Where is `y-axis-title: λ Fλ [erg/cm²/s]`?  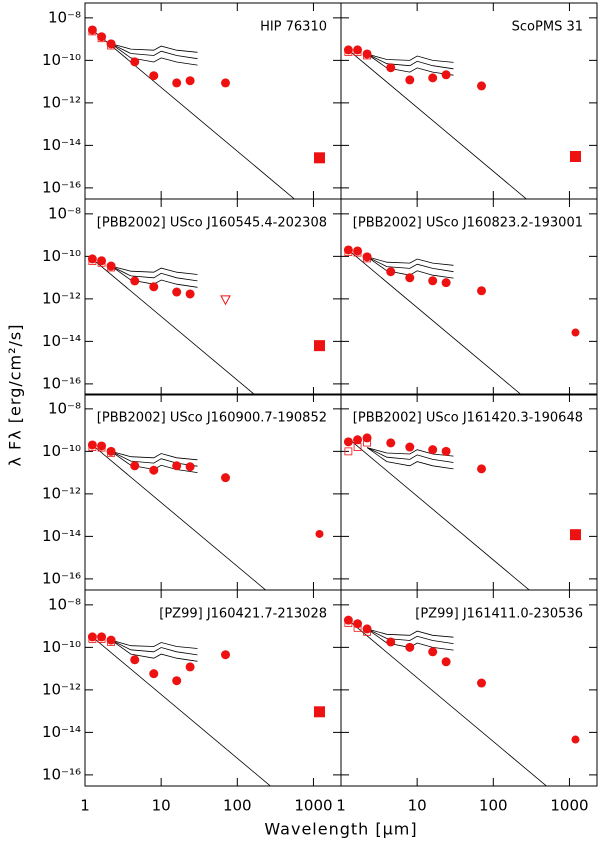 y-axis-title: λ Fλ [erg/cm²/s] is located at coordinates (15, 394).